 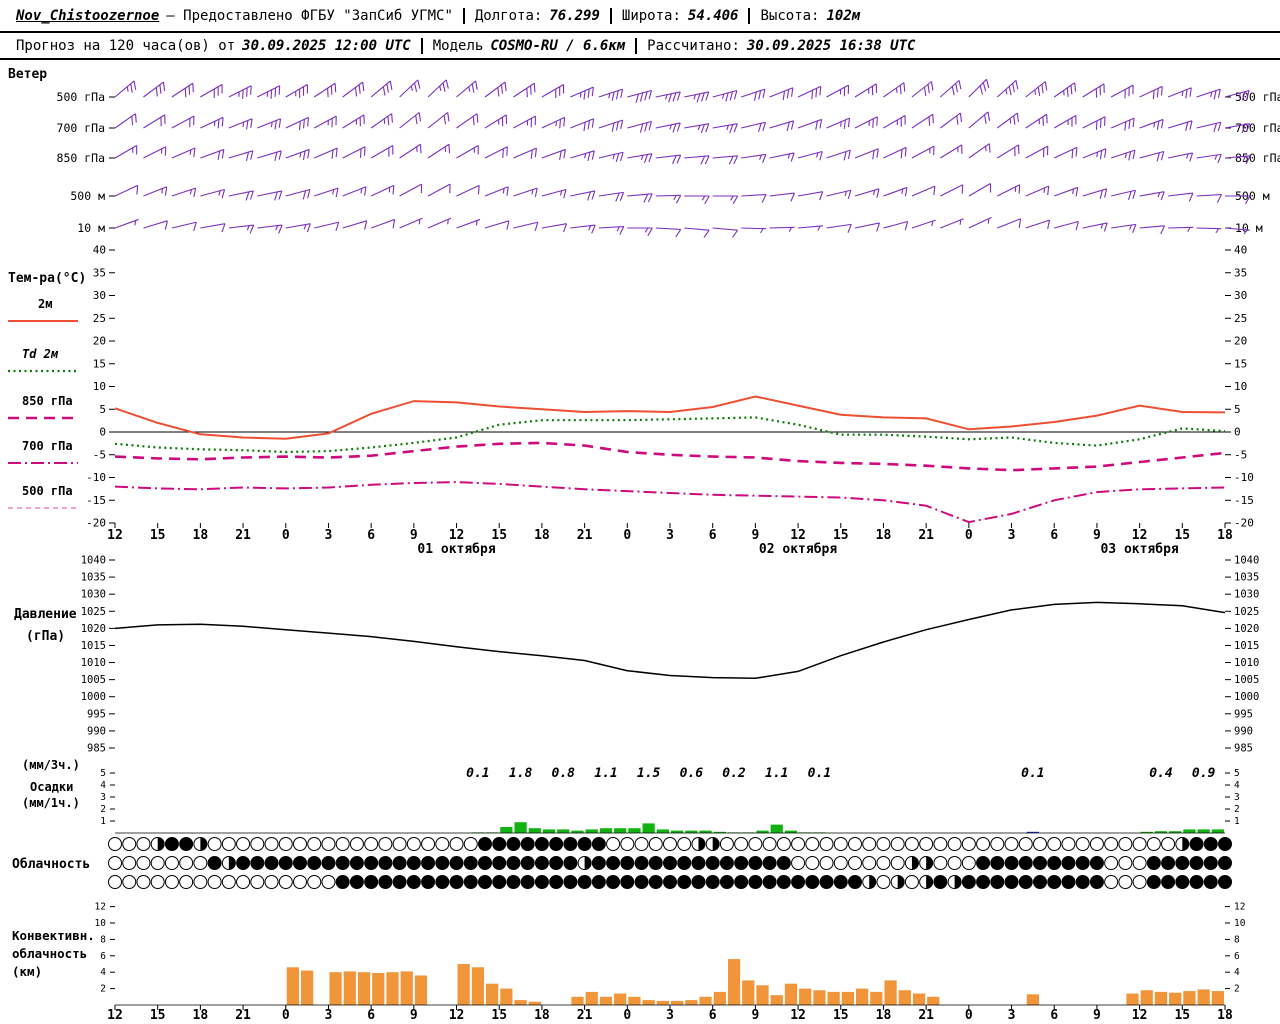 What do you see at coordinates (27, 74) in the screenshot?
I see `svg-text: Ветер` at bounding box center [27, 74].